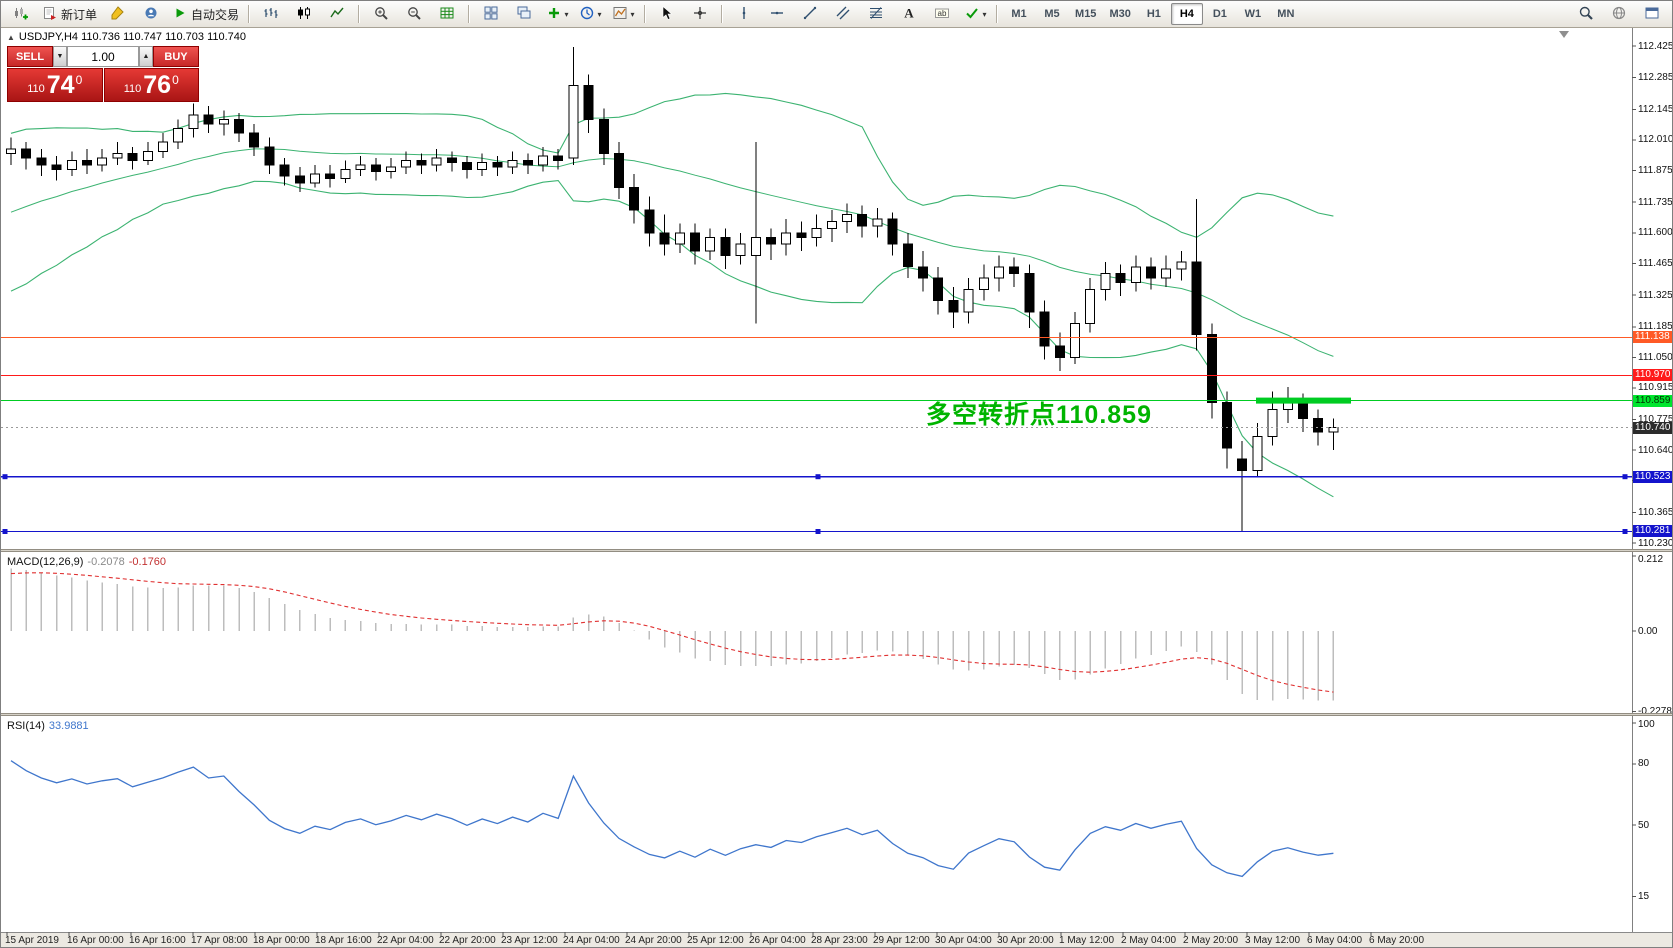 The height and width of the screenshot is (948, 1673). I want to click on community-button, so click(1619, 14).